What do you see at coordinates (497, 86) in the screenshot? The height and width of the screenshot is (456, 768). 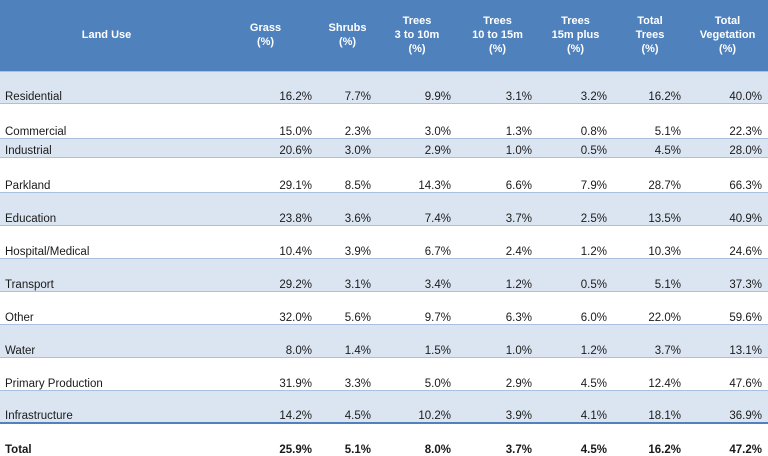 I see `cell-trees-10-15: 3.1%` at bounding box center [497, 86].